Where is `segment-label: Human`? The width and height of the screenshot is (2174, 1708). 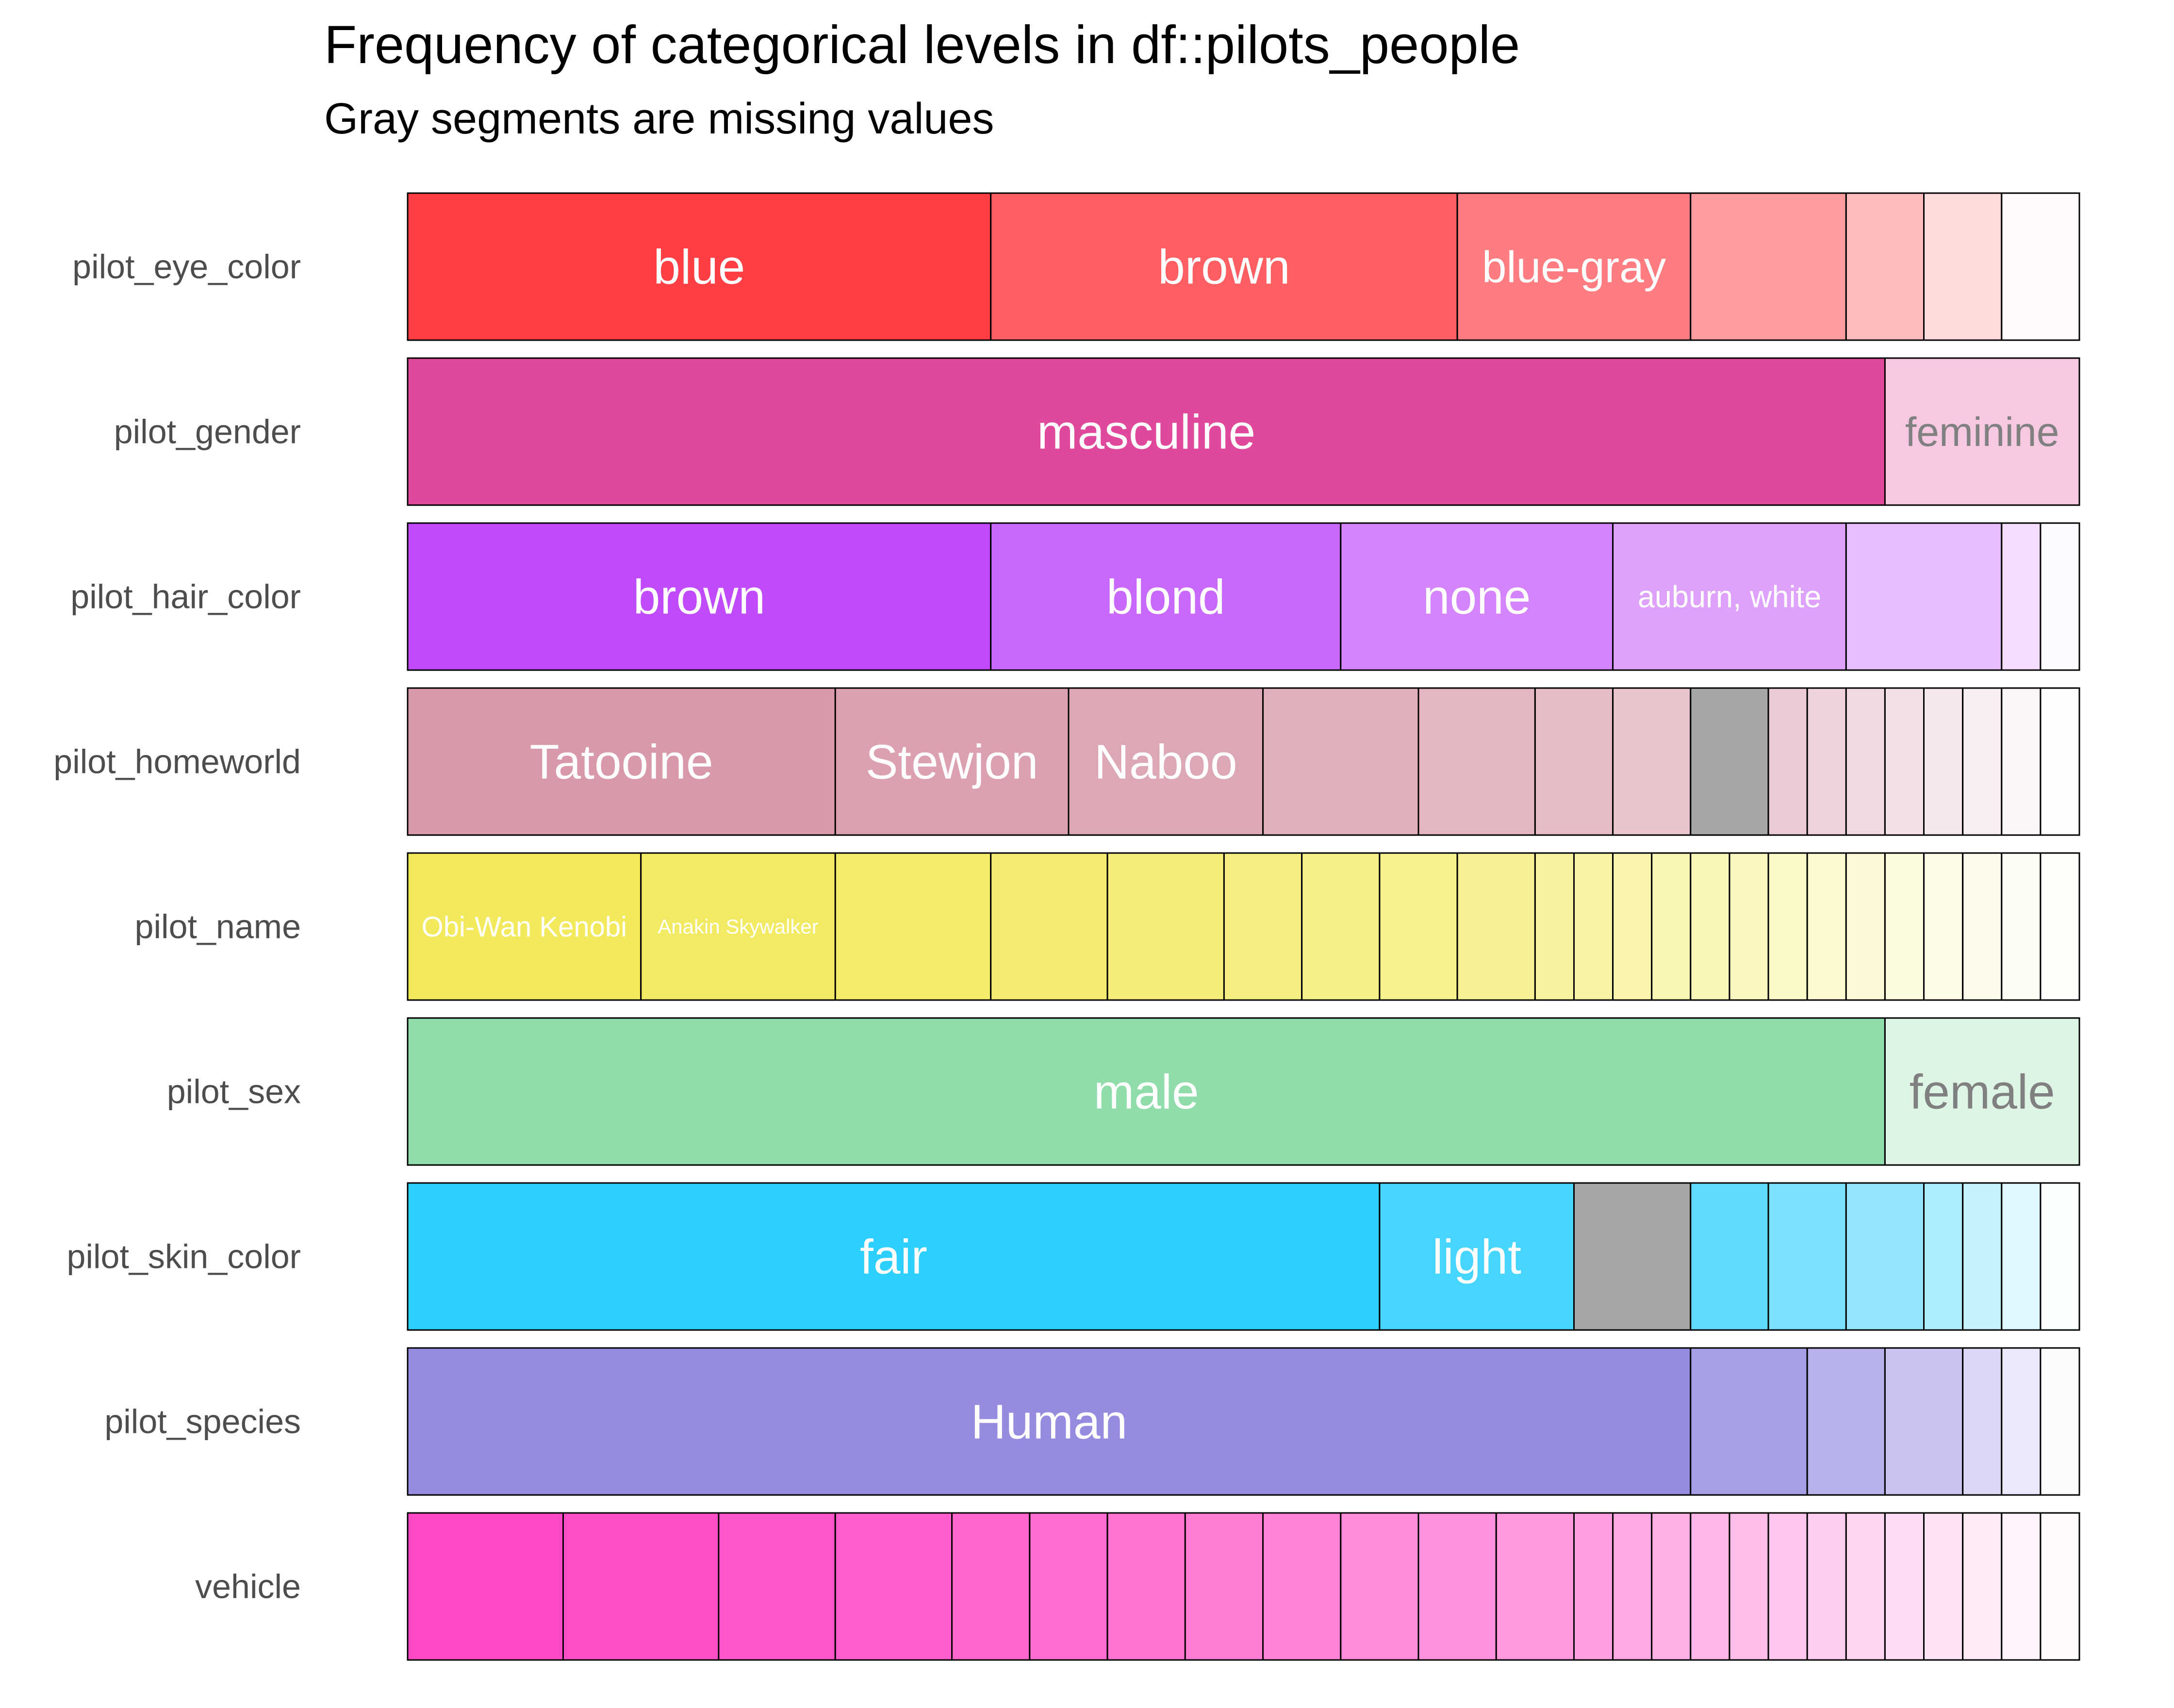
segment-label: Human is located at coordinates (1049, 1422).